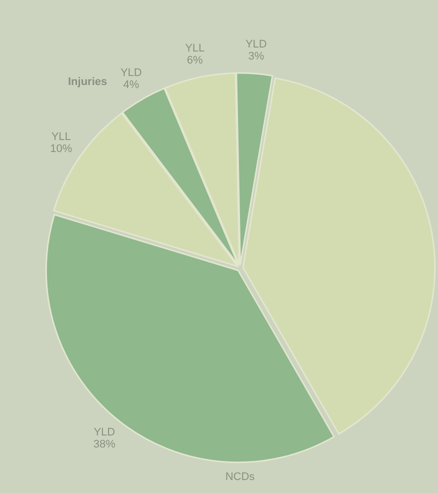 The width and height of the screenshot is (438, 493). I want to click on text: Injuries, so click(88, 82).